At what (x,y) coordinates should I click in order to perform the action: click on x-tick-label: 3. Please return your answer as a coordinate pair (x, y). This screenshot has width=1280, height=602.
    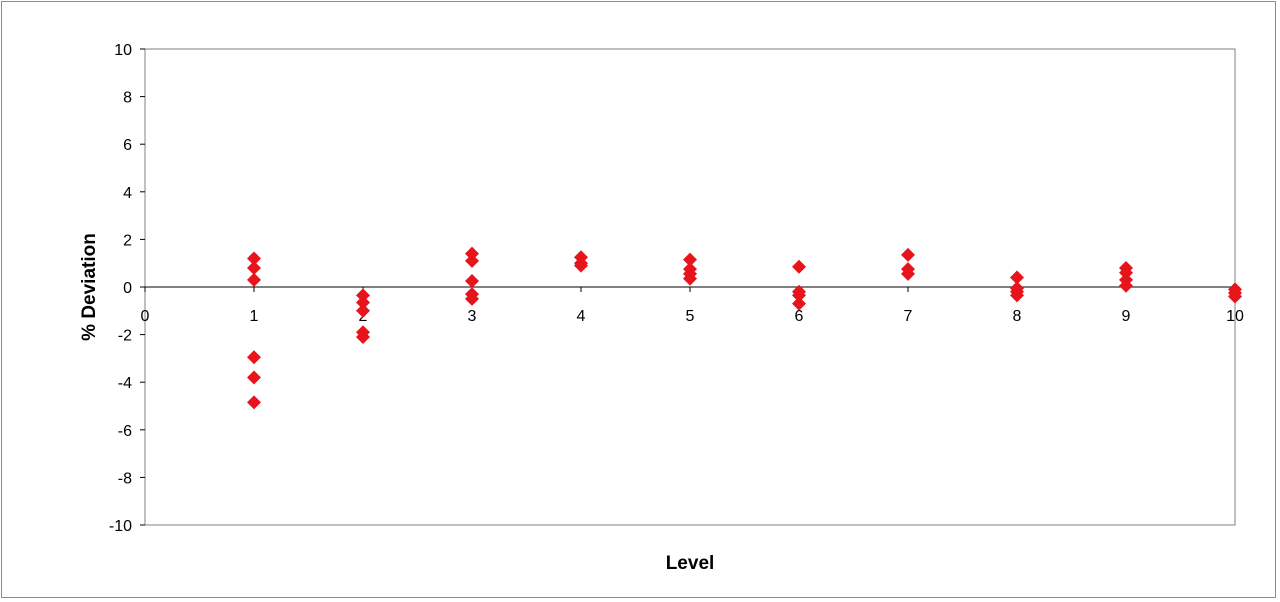
    Looking at the image, I should click on (472, 316).